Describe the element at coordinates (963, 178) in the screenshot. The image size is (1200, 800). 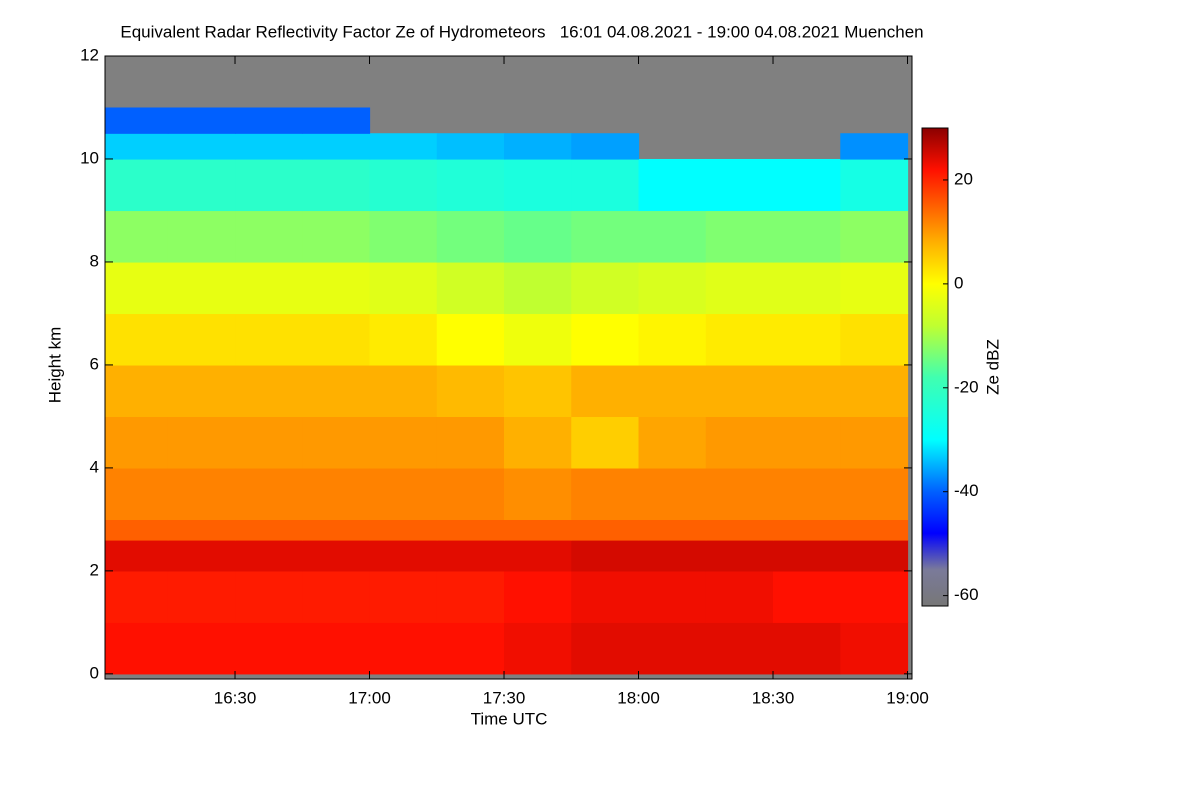
I see `colorbar-tick-label: 20` at that location.